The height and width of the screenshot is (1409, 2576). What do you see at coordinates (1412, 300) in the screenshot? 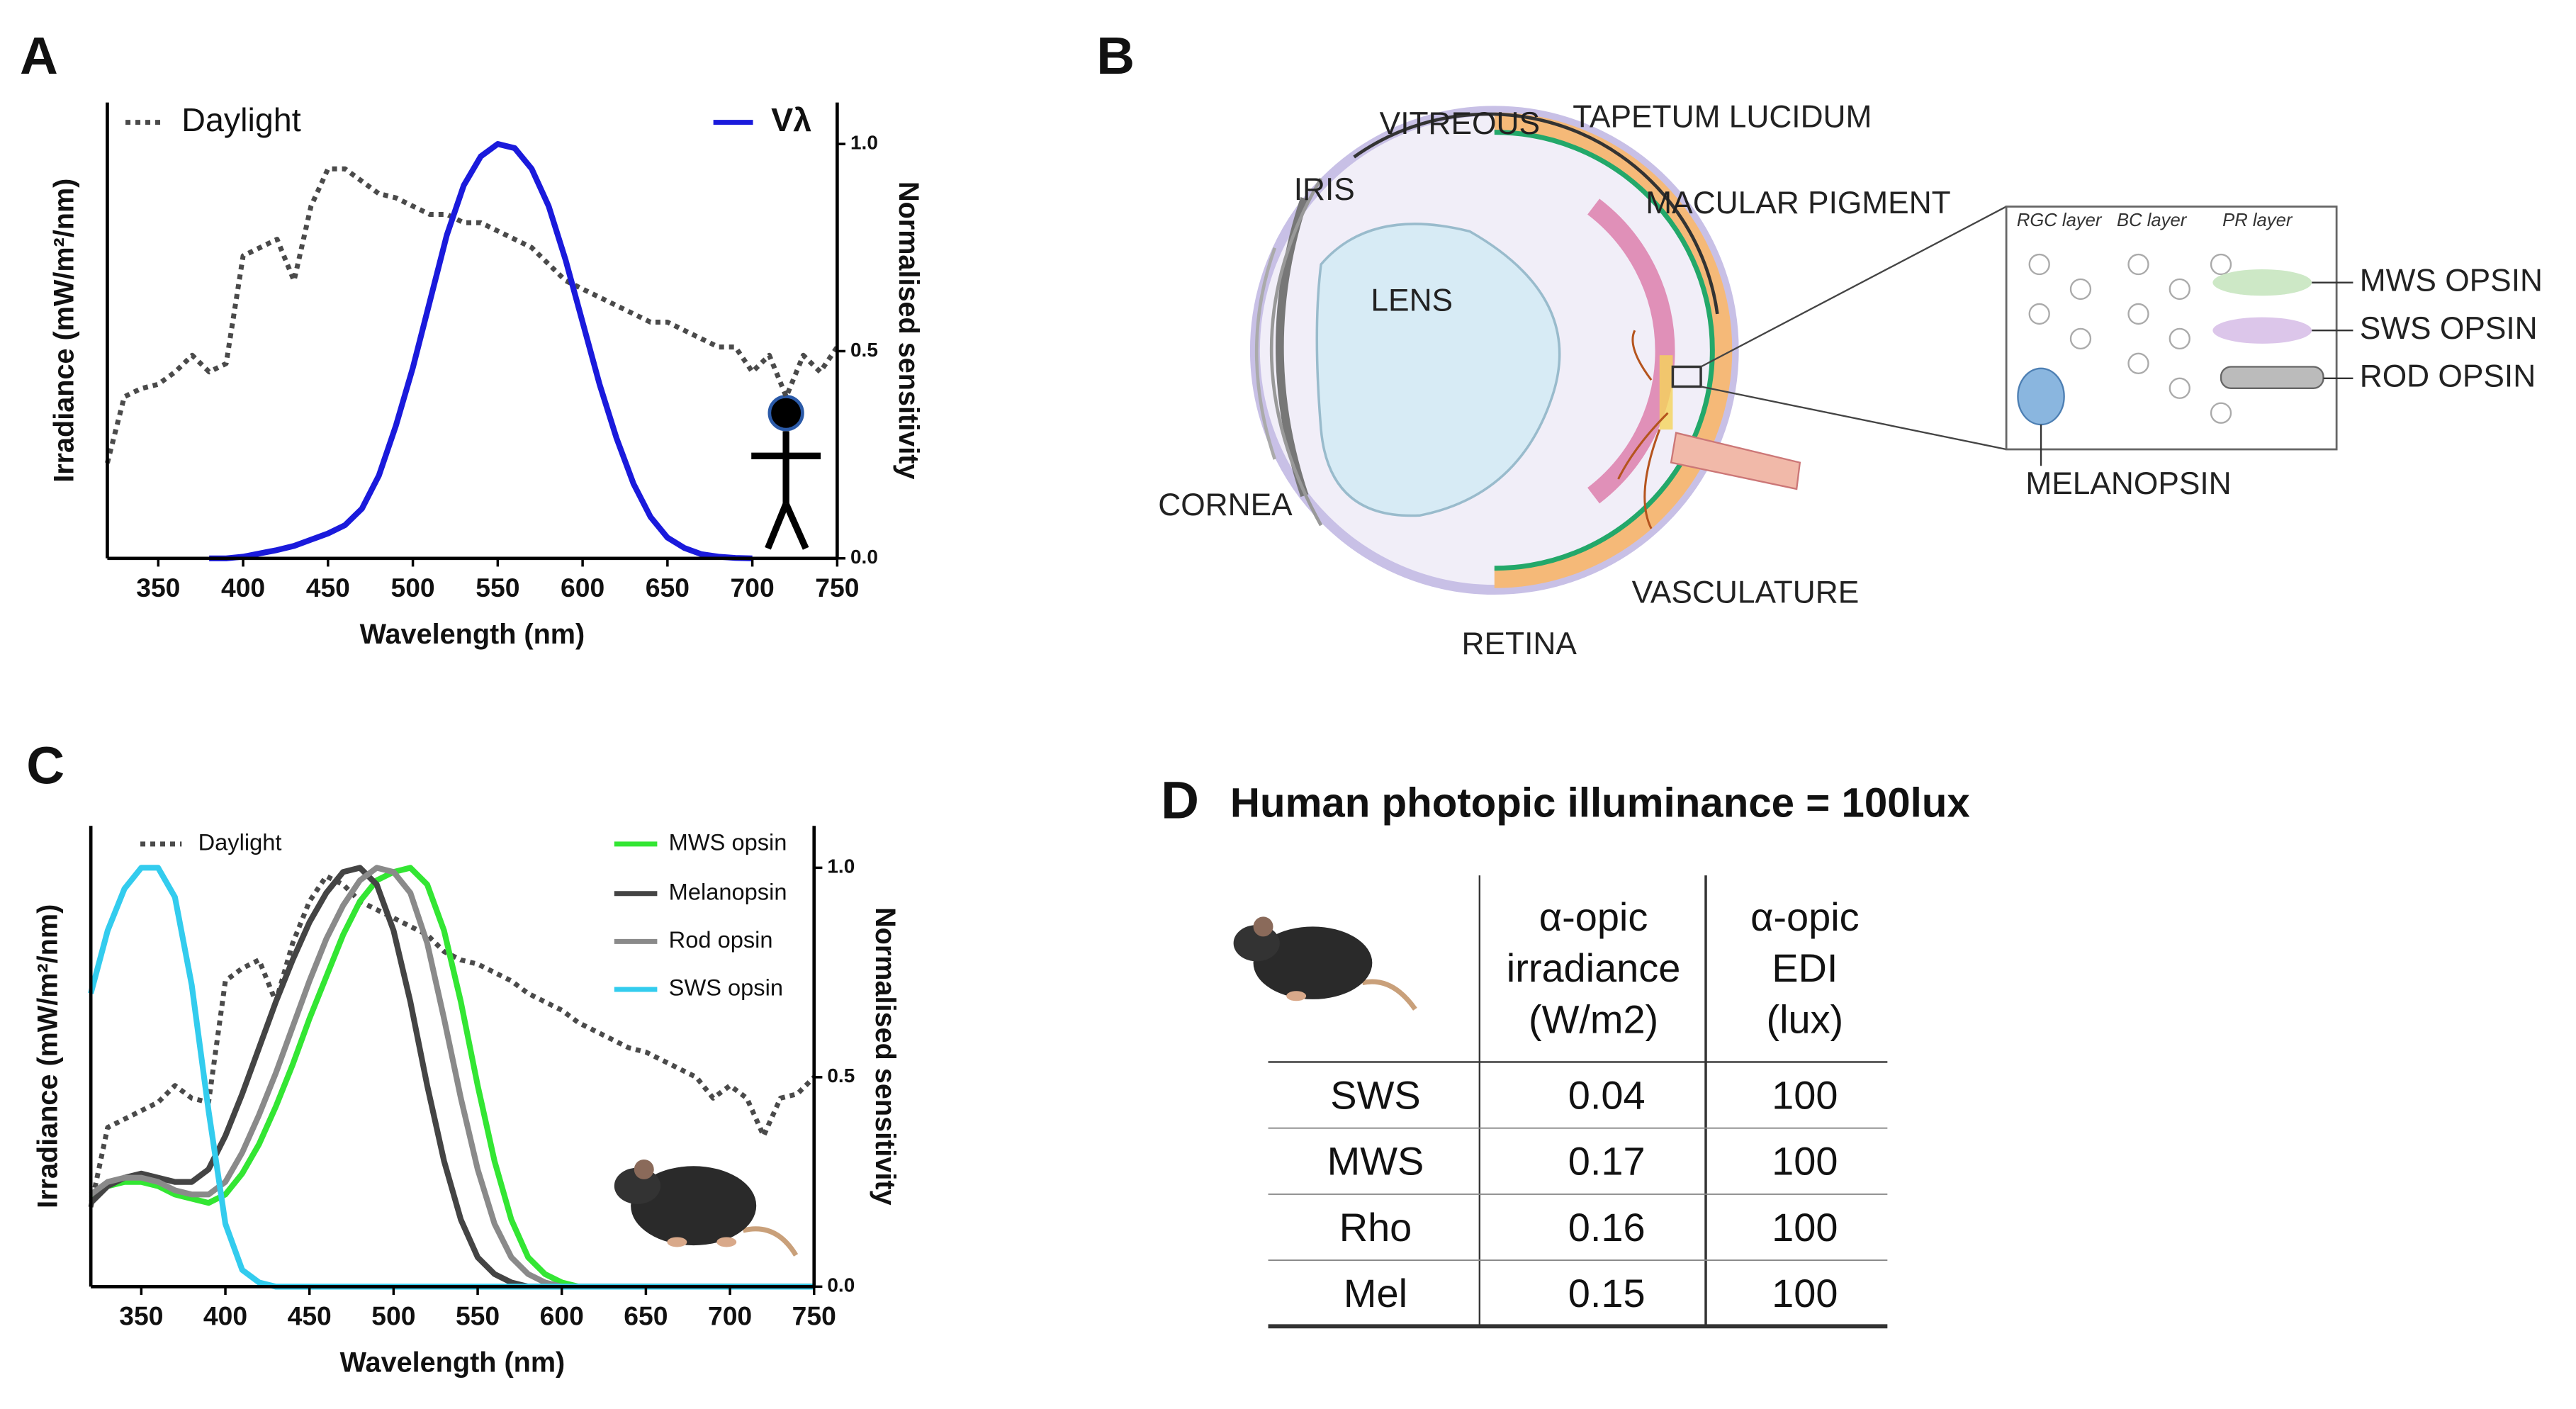
I see `eye-label: LENS` at bounding box center [1412, 300].